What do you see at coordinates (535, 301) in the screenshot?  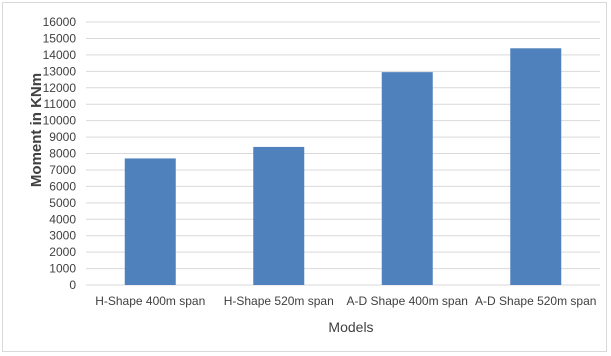 I see `x-tick-label: A-D Shape 520m span` at bounding box center [535, 301].